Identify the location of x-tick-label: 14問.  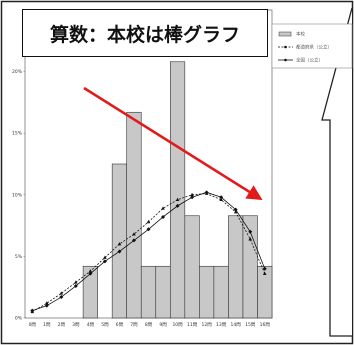
(236, 325).